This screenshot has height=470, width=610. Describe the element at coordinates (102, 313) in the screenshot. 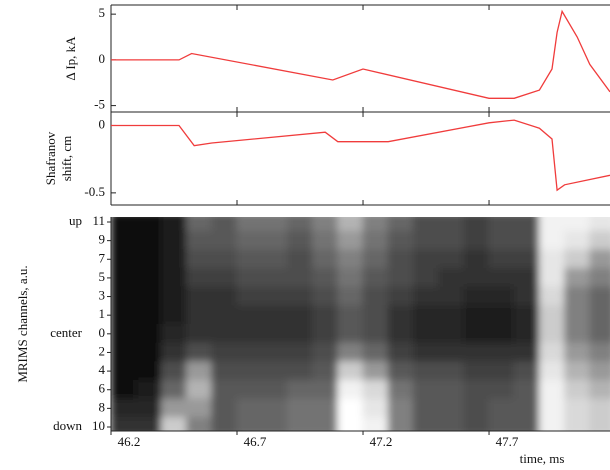

I see `y-tick-label: 1` at that location.